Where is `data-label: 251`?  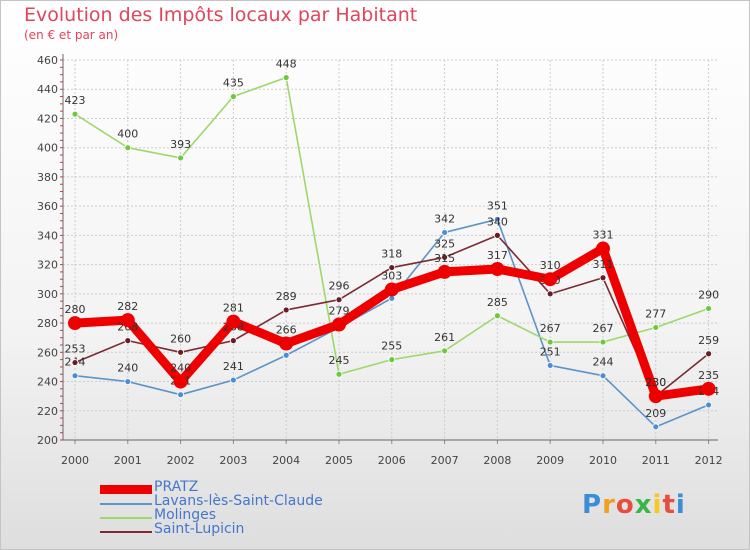 data-label: 251 is located at coordinates (550, 351).